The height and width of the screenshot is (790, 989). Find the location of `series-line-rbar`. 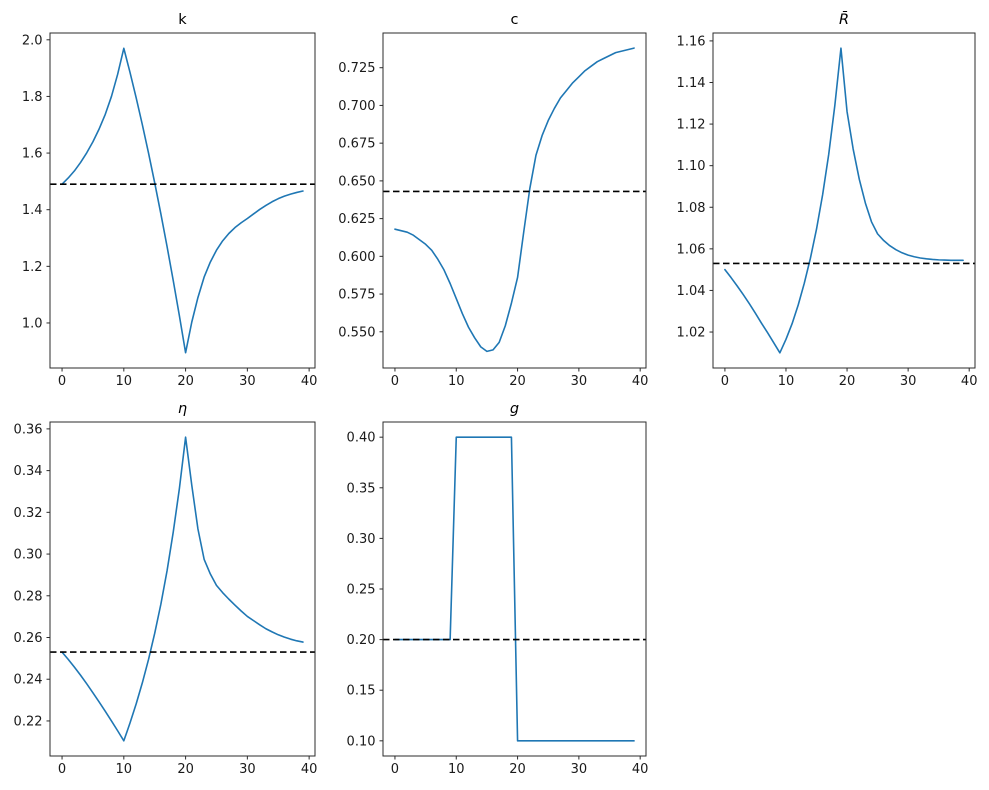

series-line-rbar is located at coordinates (844, 200).